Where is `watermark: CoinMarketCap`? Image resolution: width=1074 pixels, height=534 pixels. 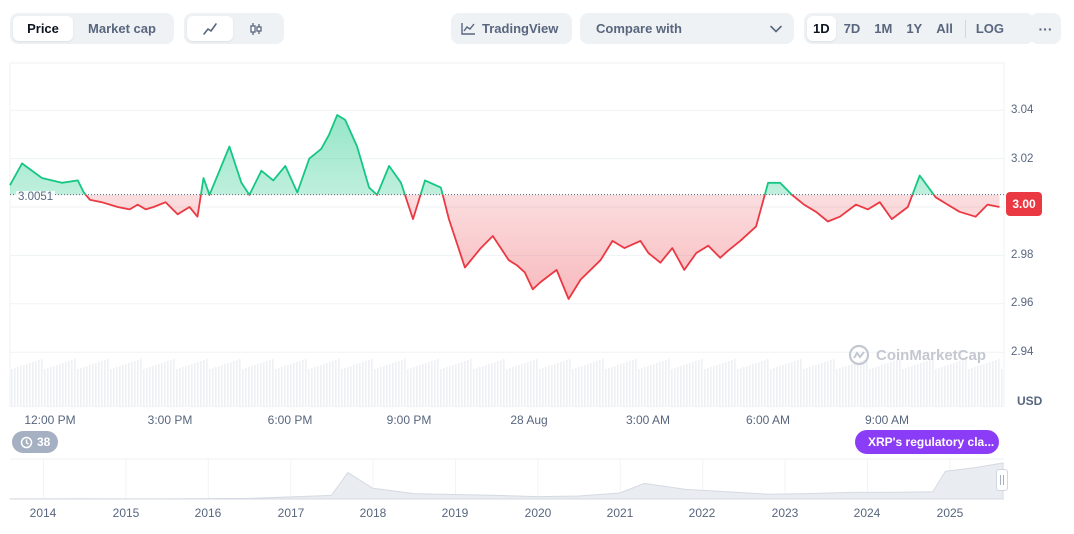
watermark: CoinMarketCap is located at coordinates (917, 355).